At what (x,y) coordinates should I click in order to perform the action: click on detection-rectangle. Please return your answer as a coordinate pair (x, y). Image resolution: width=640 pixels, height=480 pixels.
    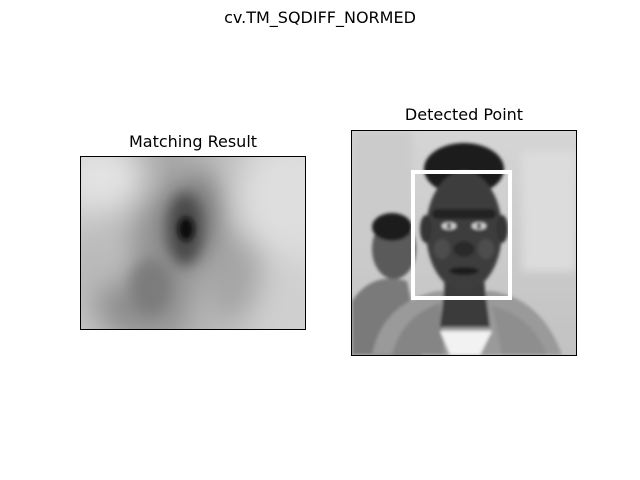
    Looking at the image, I should click on (461, 235).